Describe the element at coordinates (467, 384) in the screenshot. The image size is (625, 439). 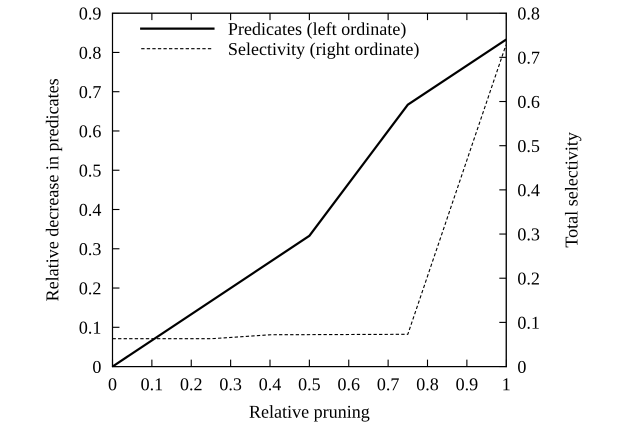
I see `x-tick-label: 0.9` at that location.